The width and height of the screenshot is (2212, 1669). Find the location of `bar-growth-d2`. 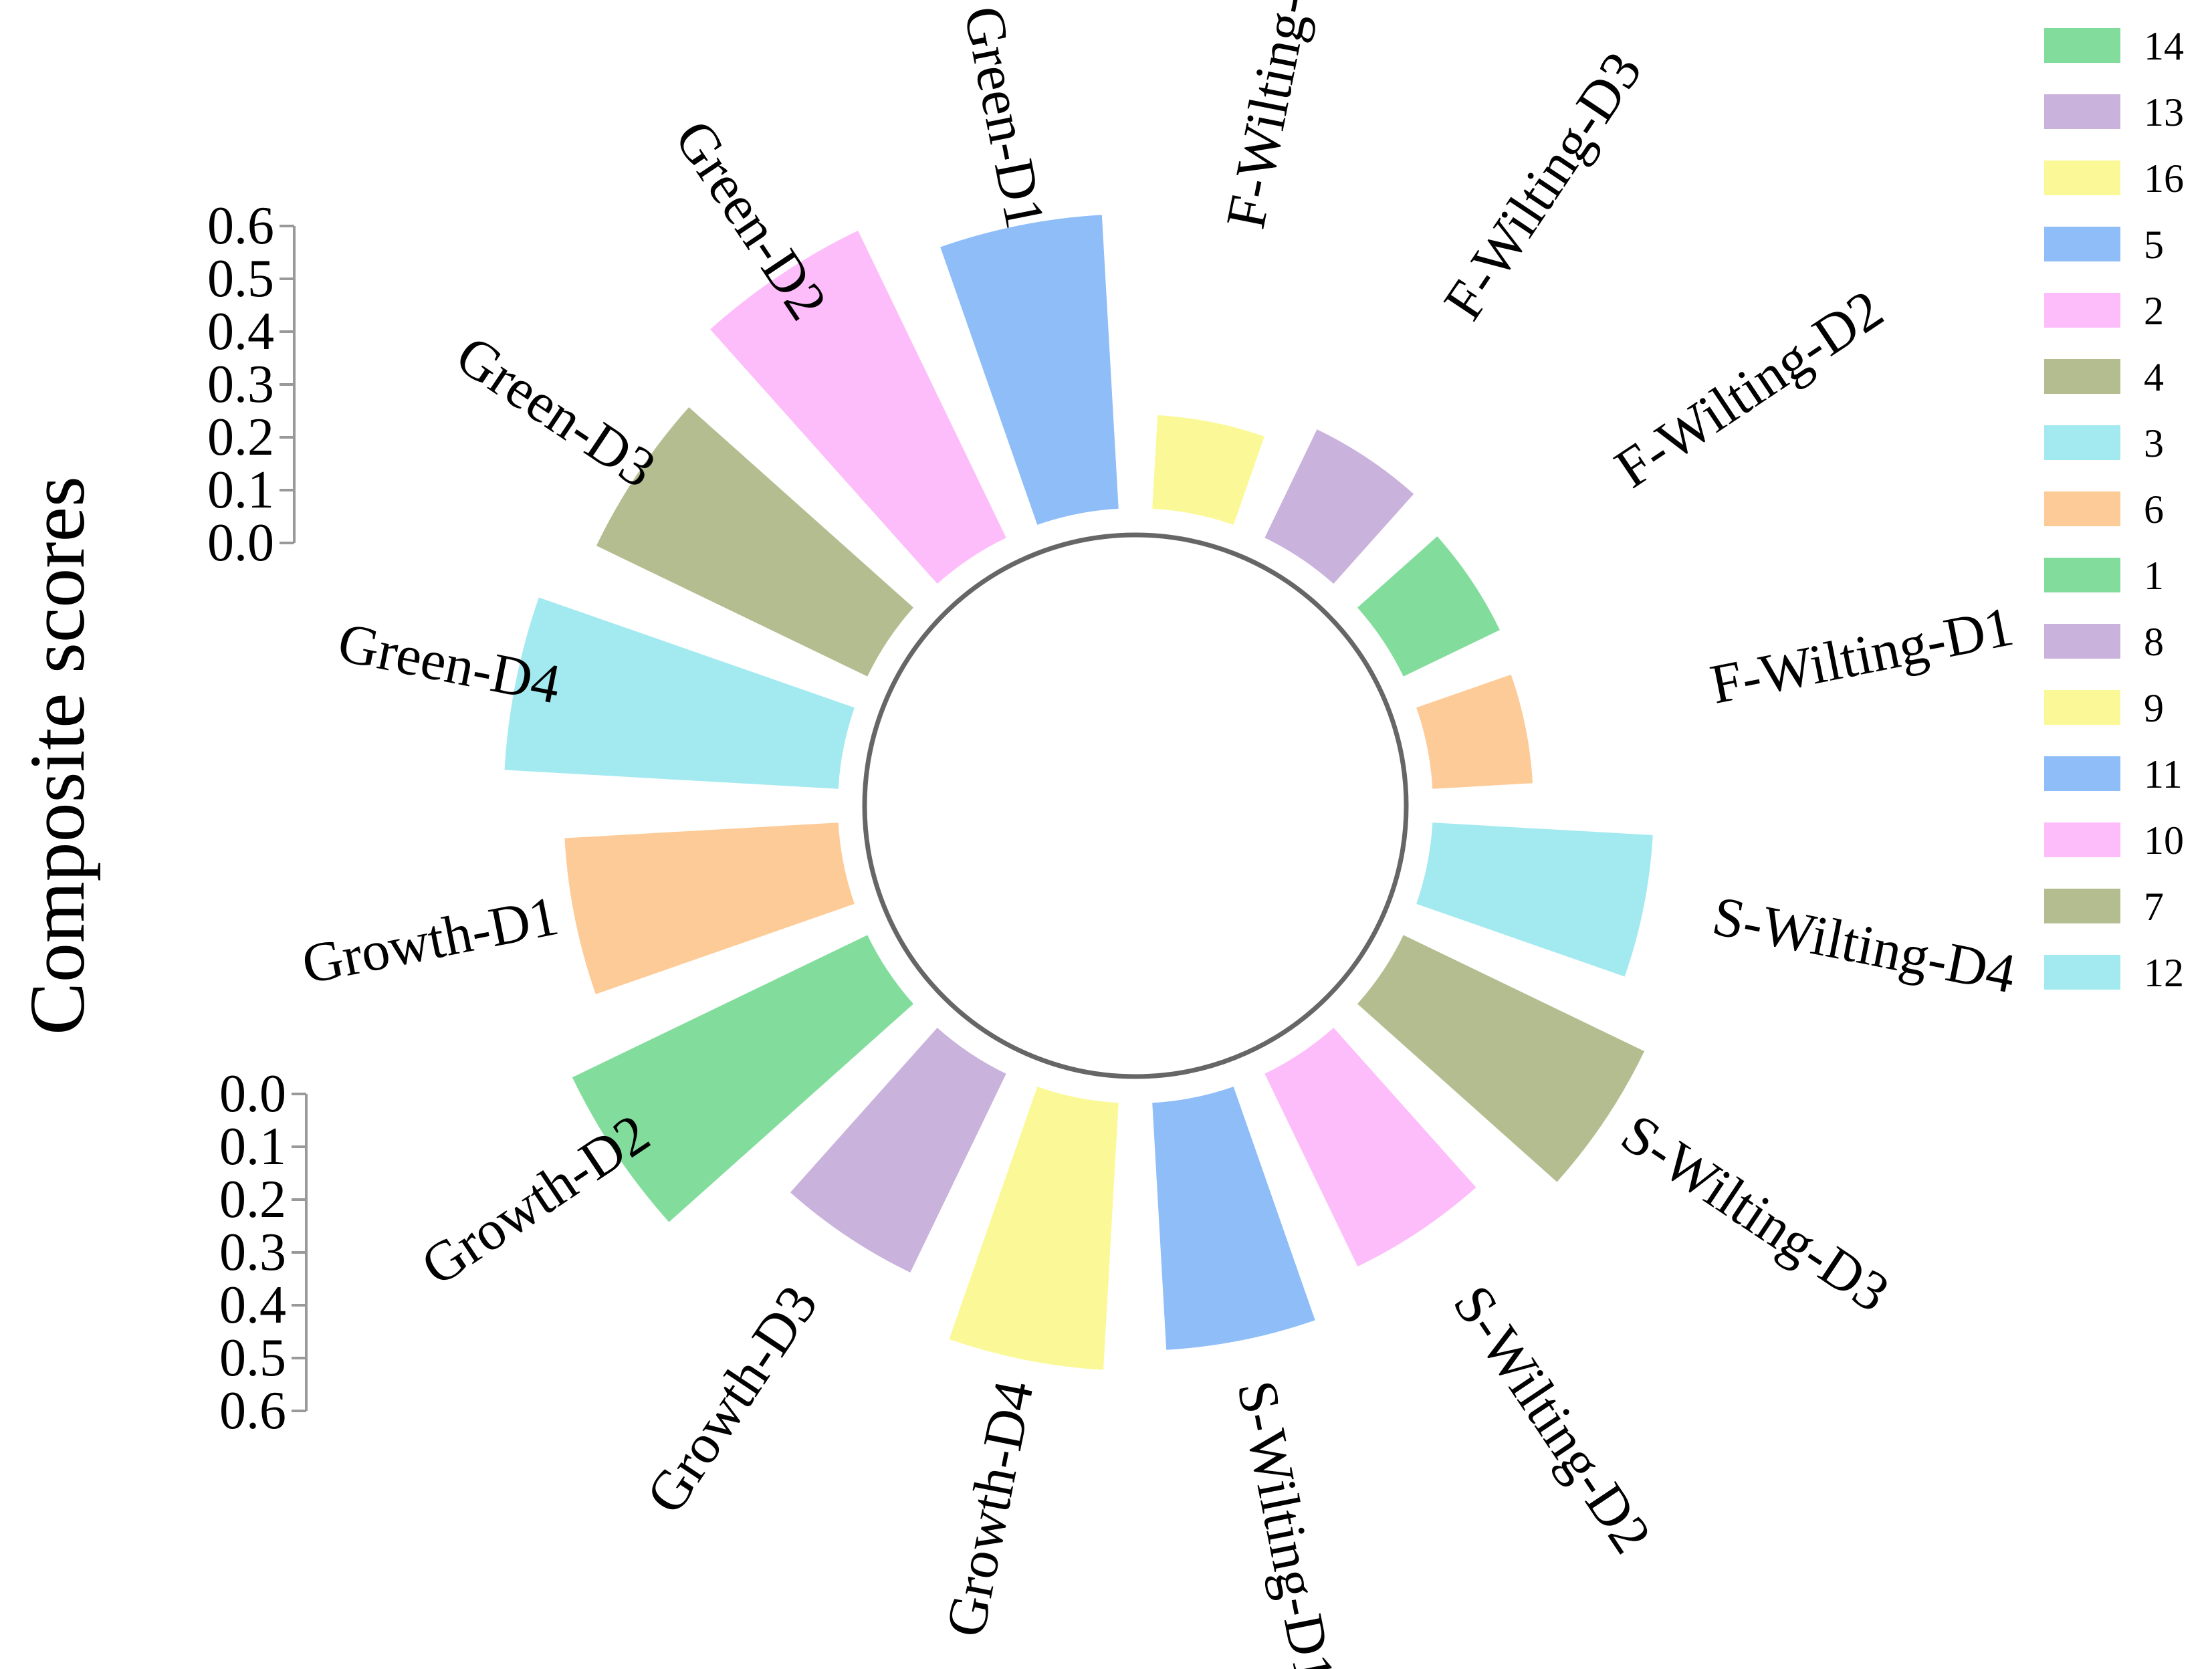

bar-growth-d2 is located at coordinates (743, 1078).